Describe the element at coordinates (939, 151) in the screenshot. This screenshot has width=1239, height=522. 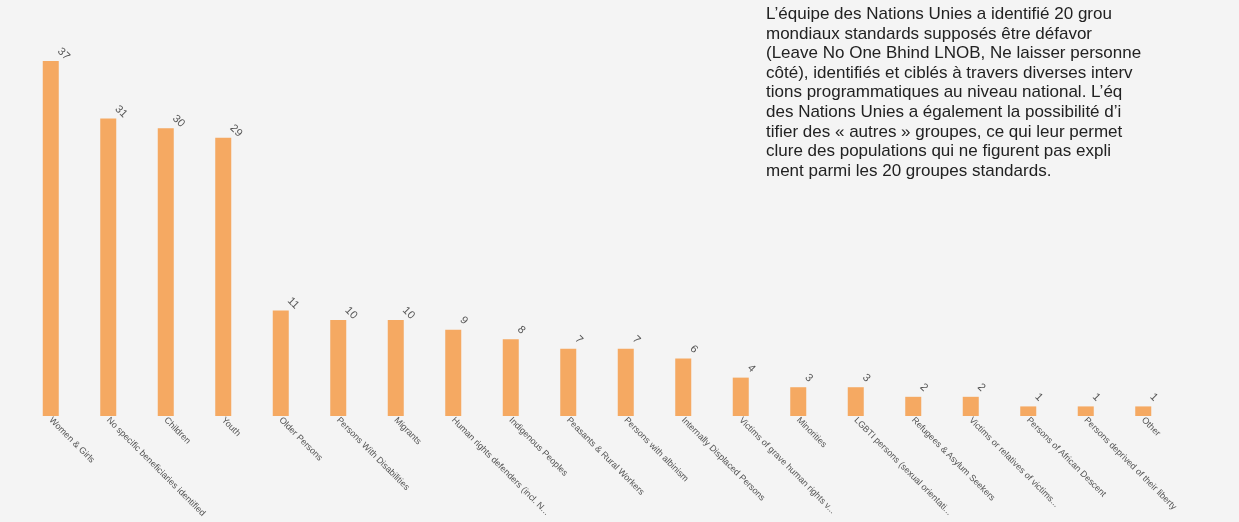
I see `annotation: clure des populations qui ne figurent pas expli` at that location.